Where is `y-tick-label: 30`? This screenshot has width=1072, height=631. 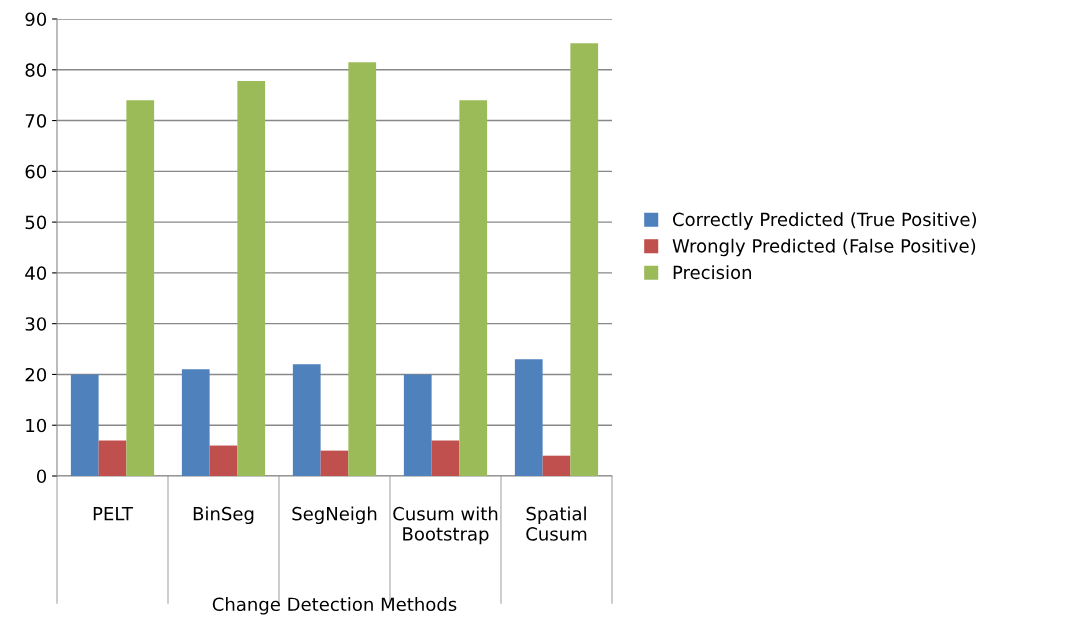 y-tick-label: 30 is located at coordinates (36, 324).